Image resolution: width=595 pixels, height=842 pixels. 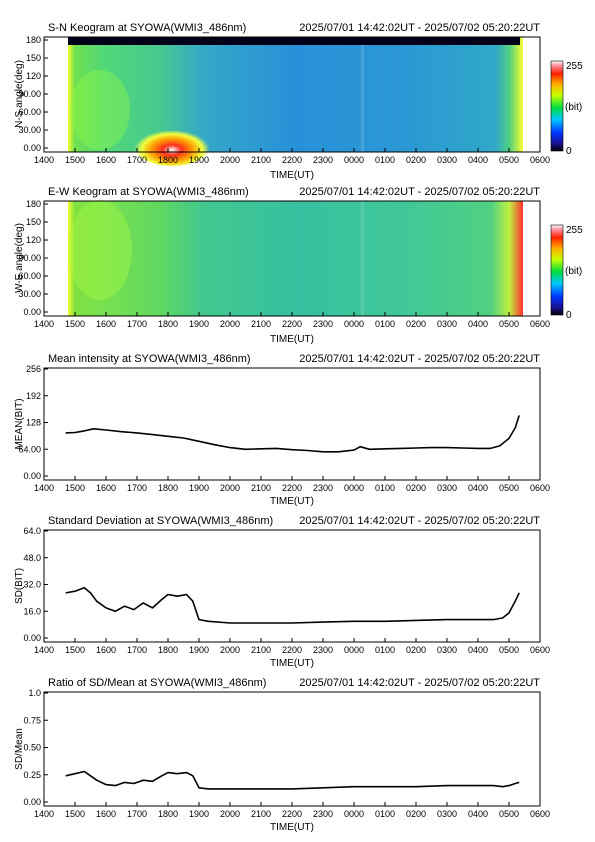 What do you see at coordinates (323, 650) in the screenshot?
I see `sd-chart-xtick-label: 2300` at bounding box center [323, 650].